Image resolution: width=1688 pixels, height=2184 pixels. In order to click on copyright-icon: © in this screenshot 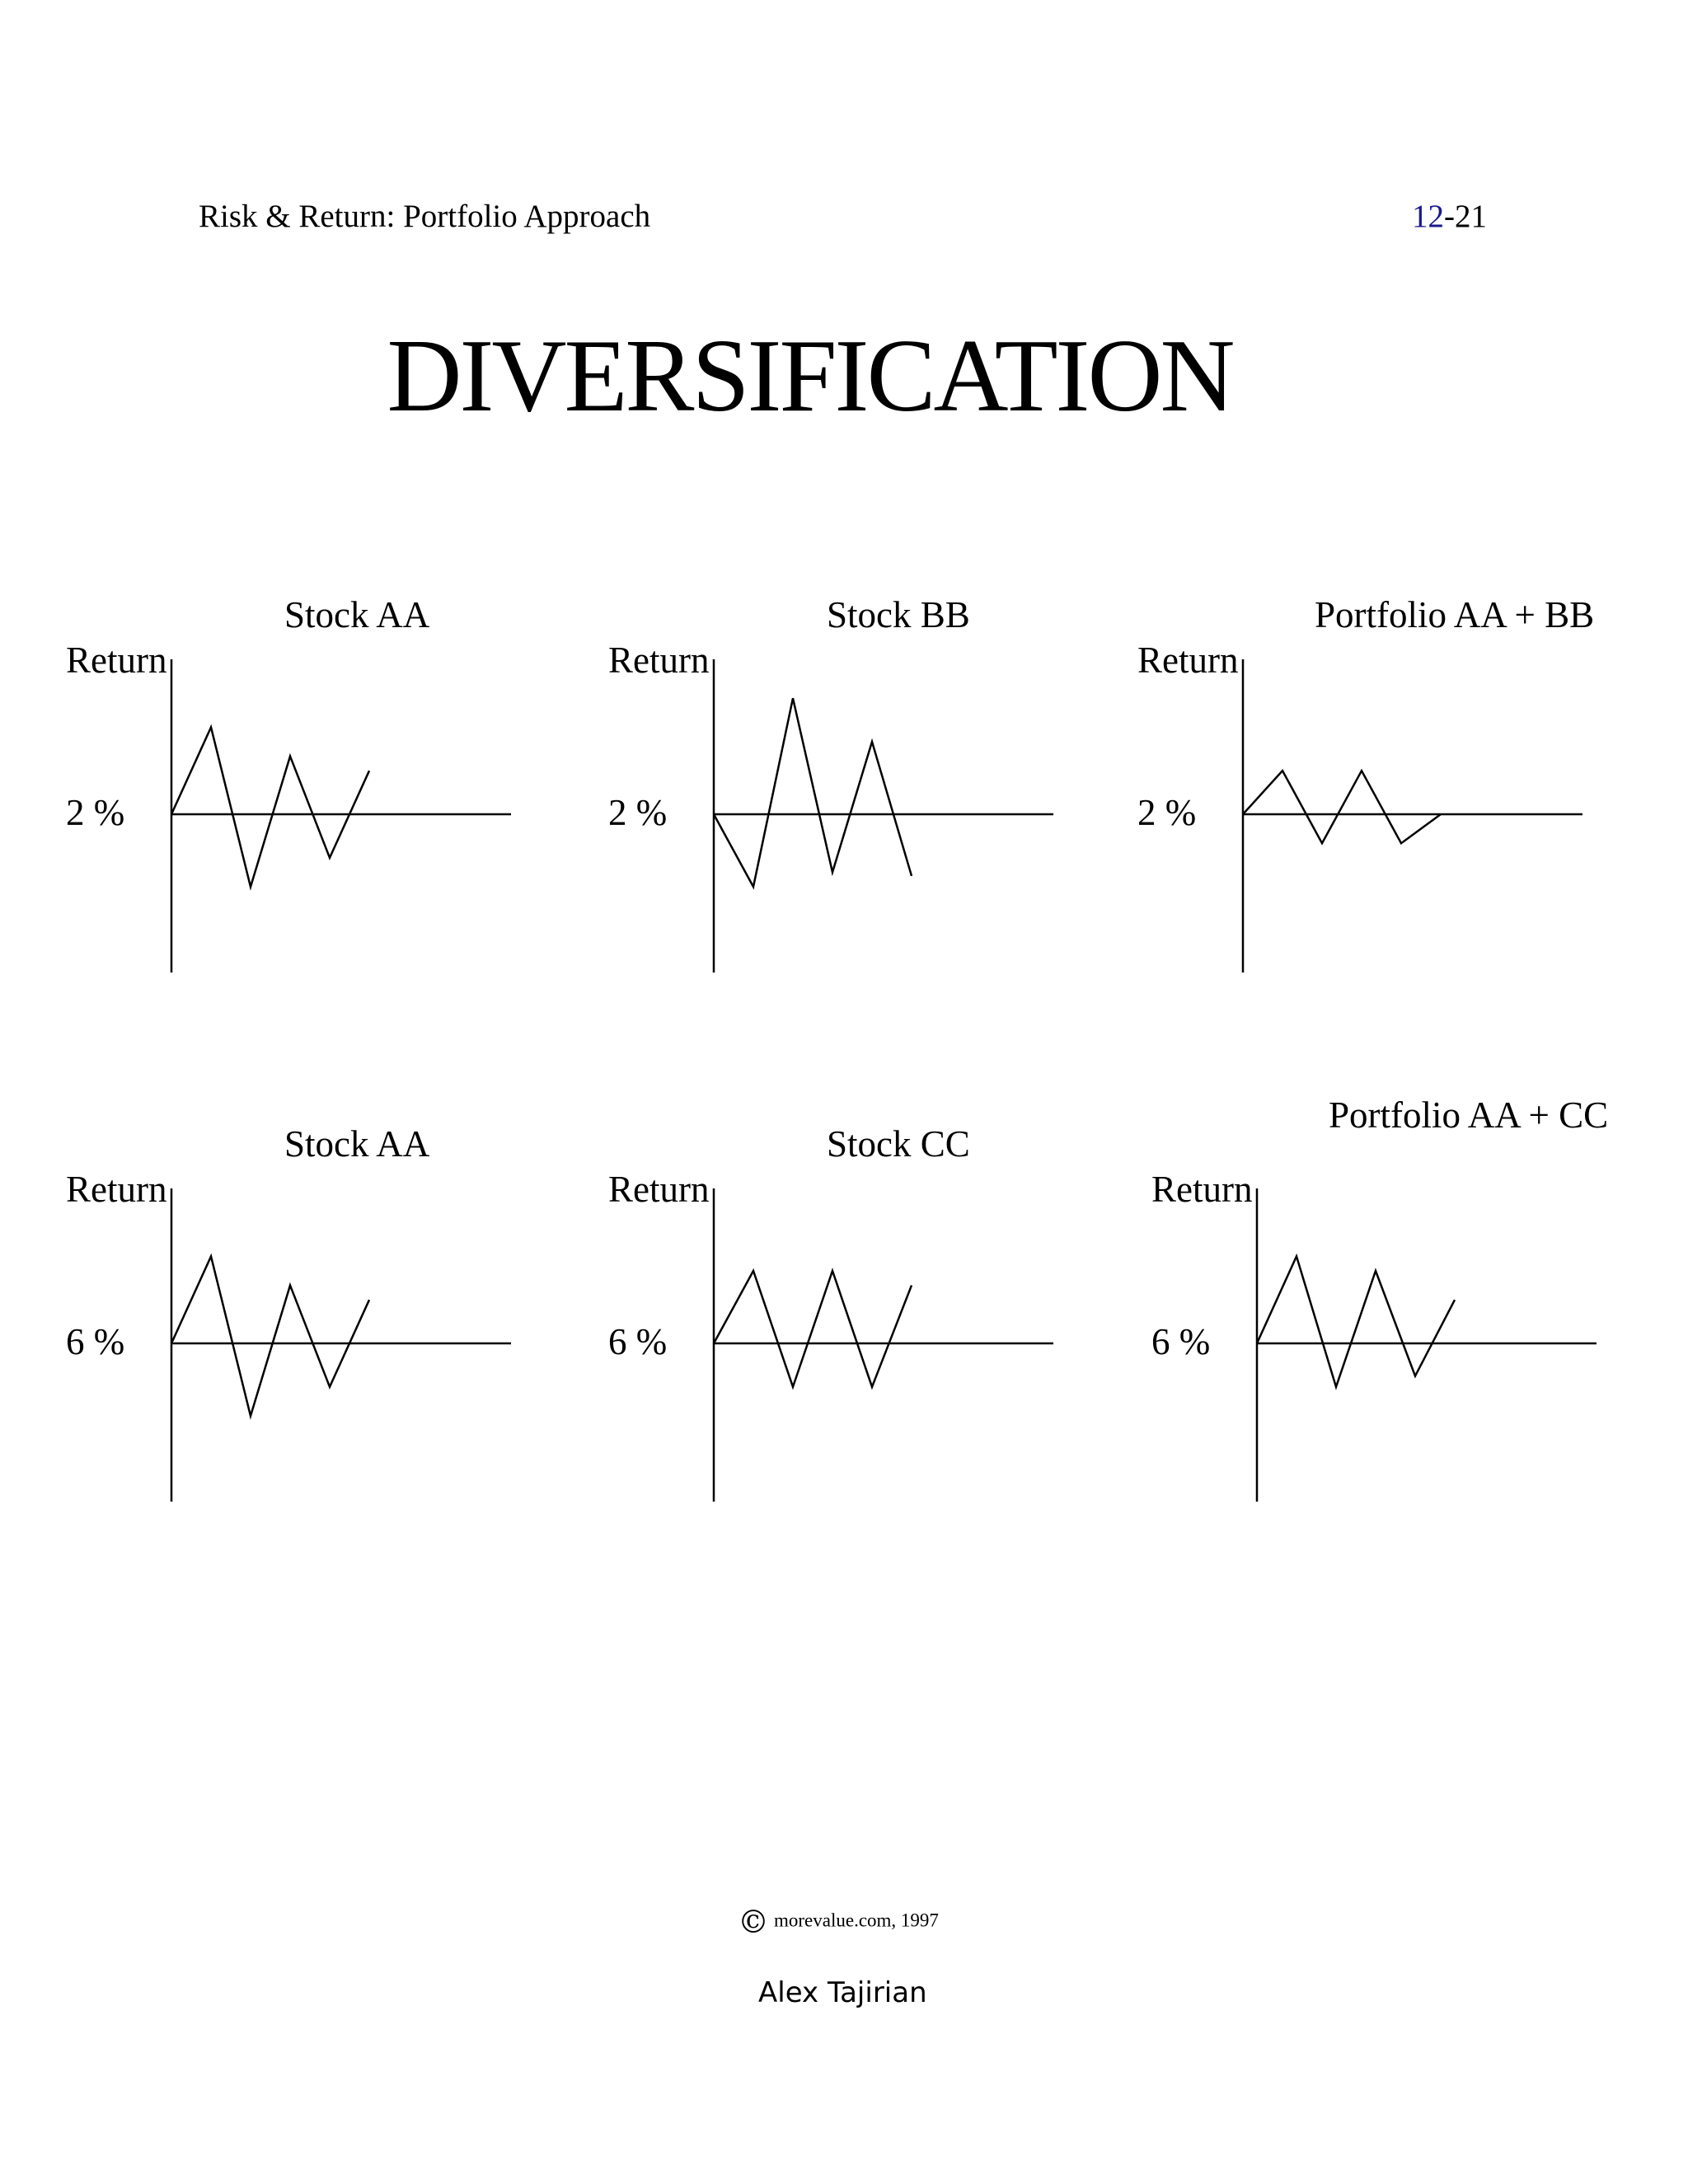, I will do `click(753, 1922)`.